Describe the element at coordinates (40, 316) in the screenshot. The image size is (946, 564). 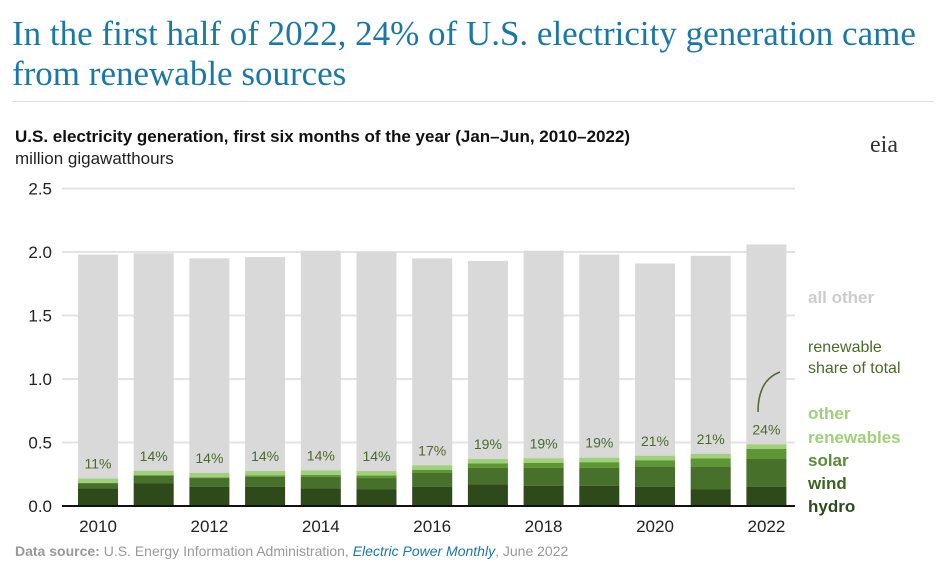
I see `y-tick-label: 1.5` at that location.